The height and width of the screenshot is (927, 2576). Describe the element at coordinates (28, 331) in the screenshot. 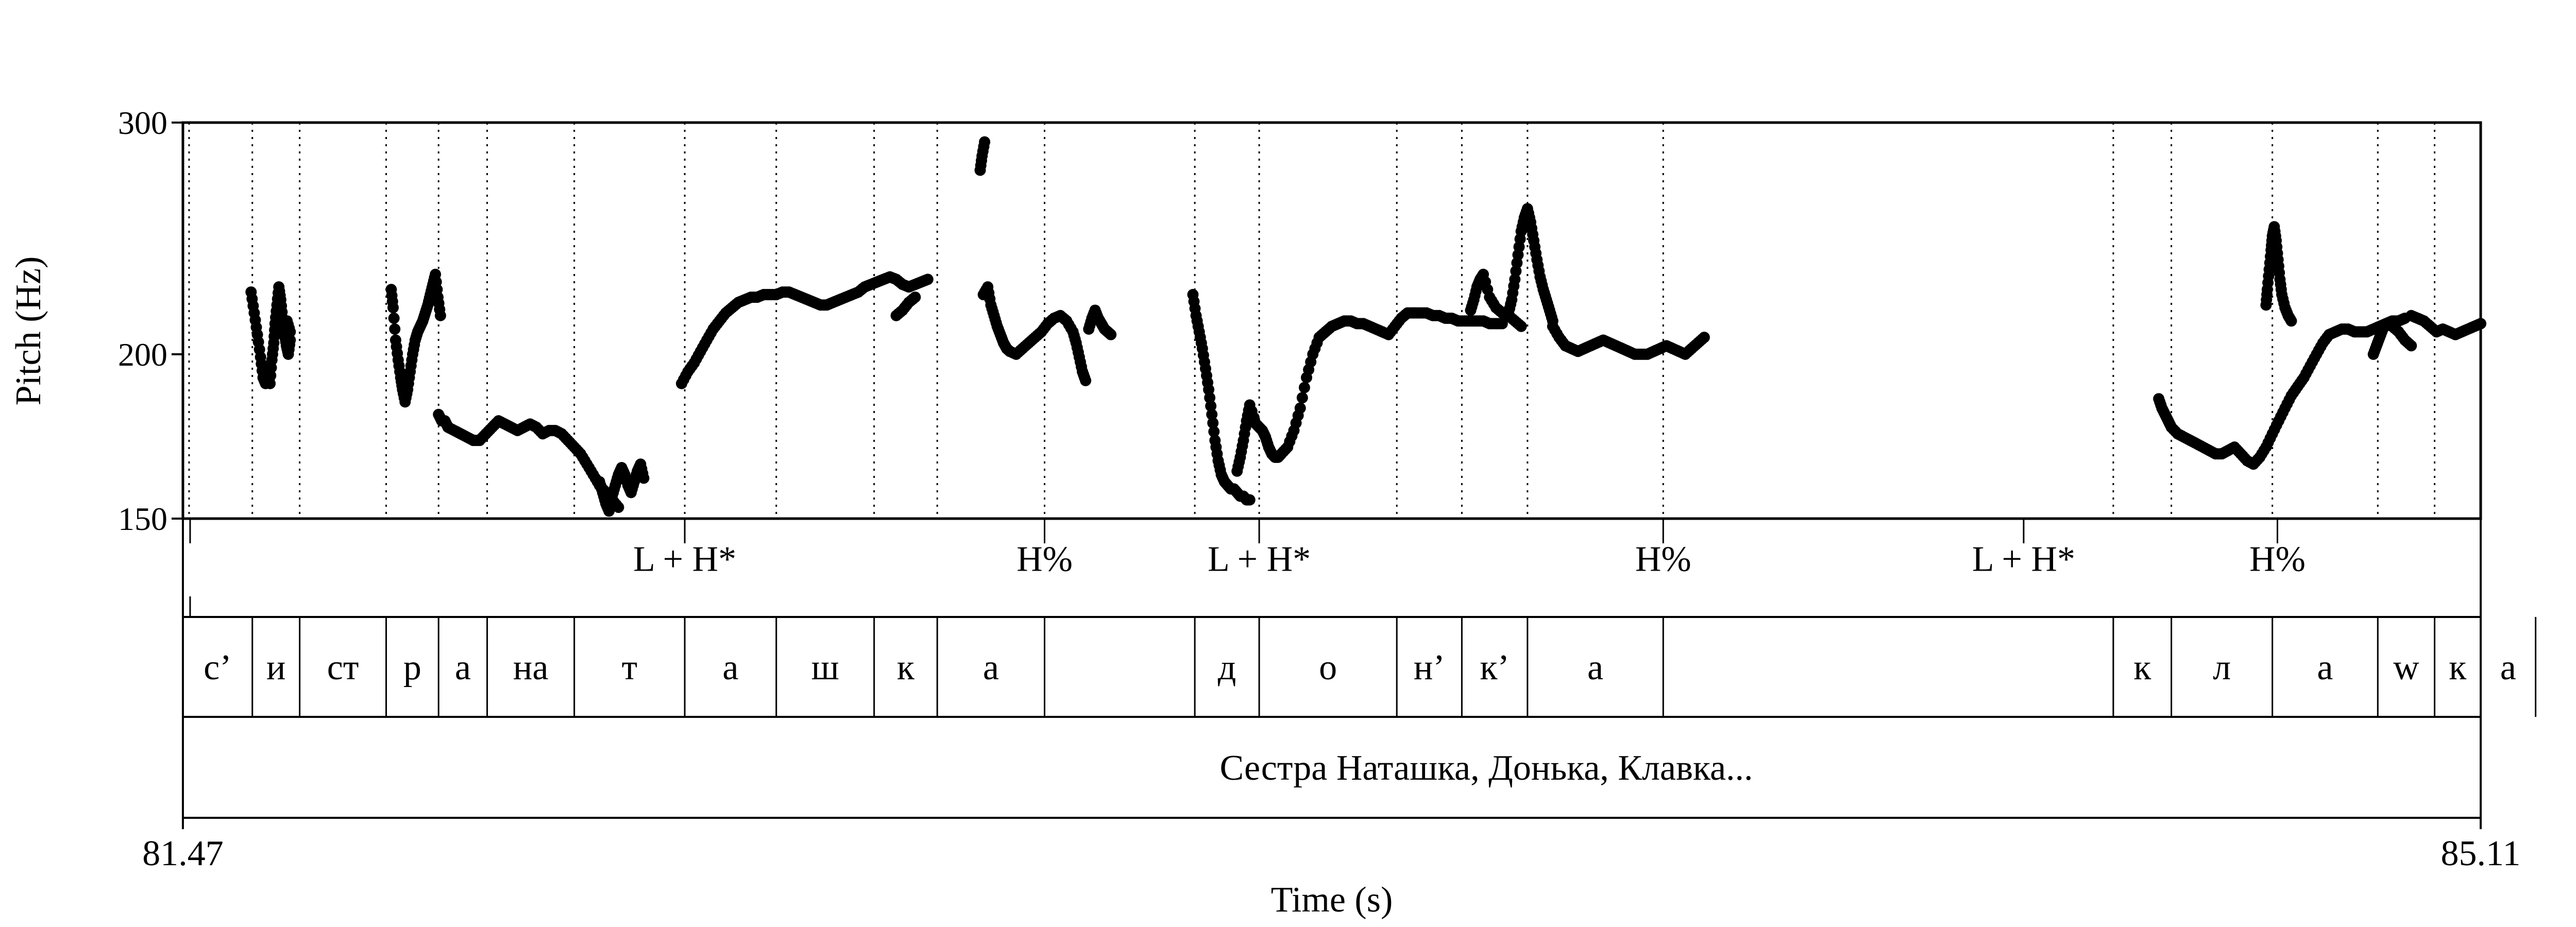

I see `y-axis-label: Pitch (Hz)` at that location.